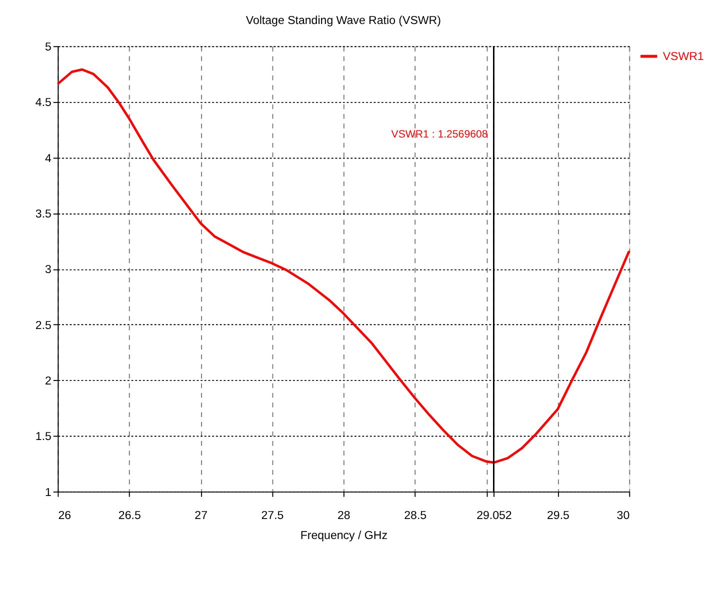 The image size is (709, 592). What do you see at coordinates (43, 103) in the screenshot?
I see `y-tick-label: 4.5` at bounding box center [43, 103].